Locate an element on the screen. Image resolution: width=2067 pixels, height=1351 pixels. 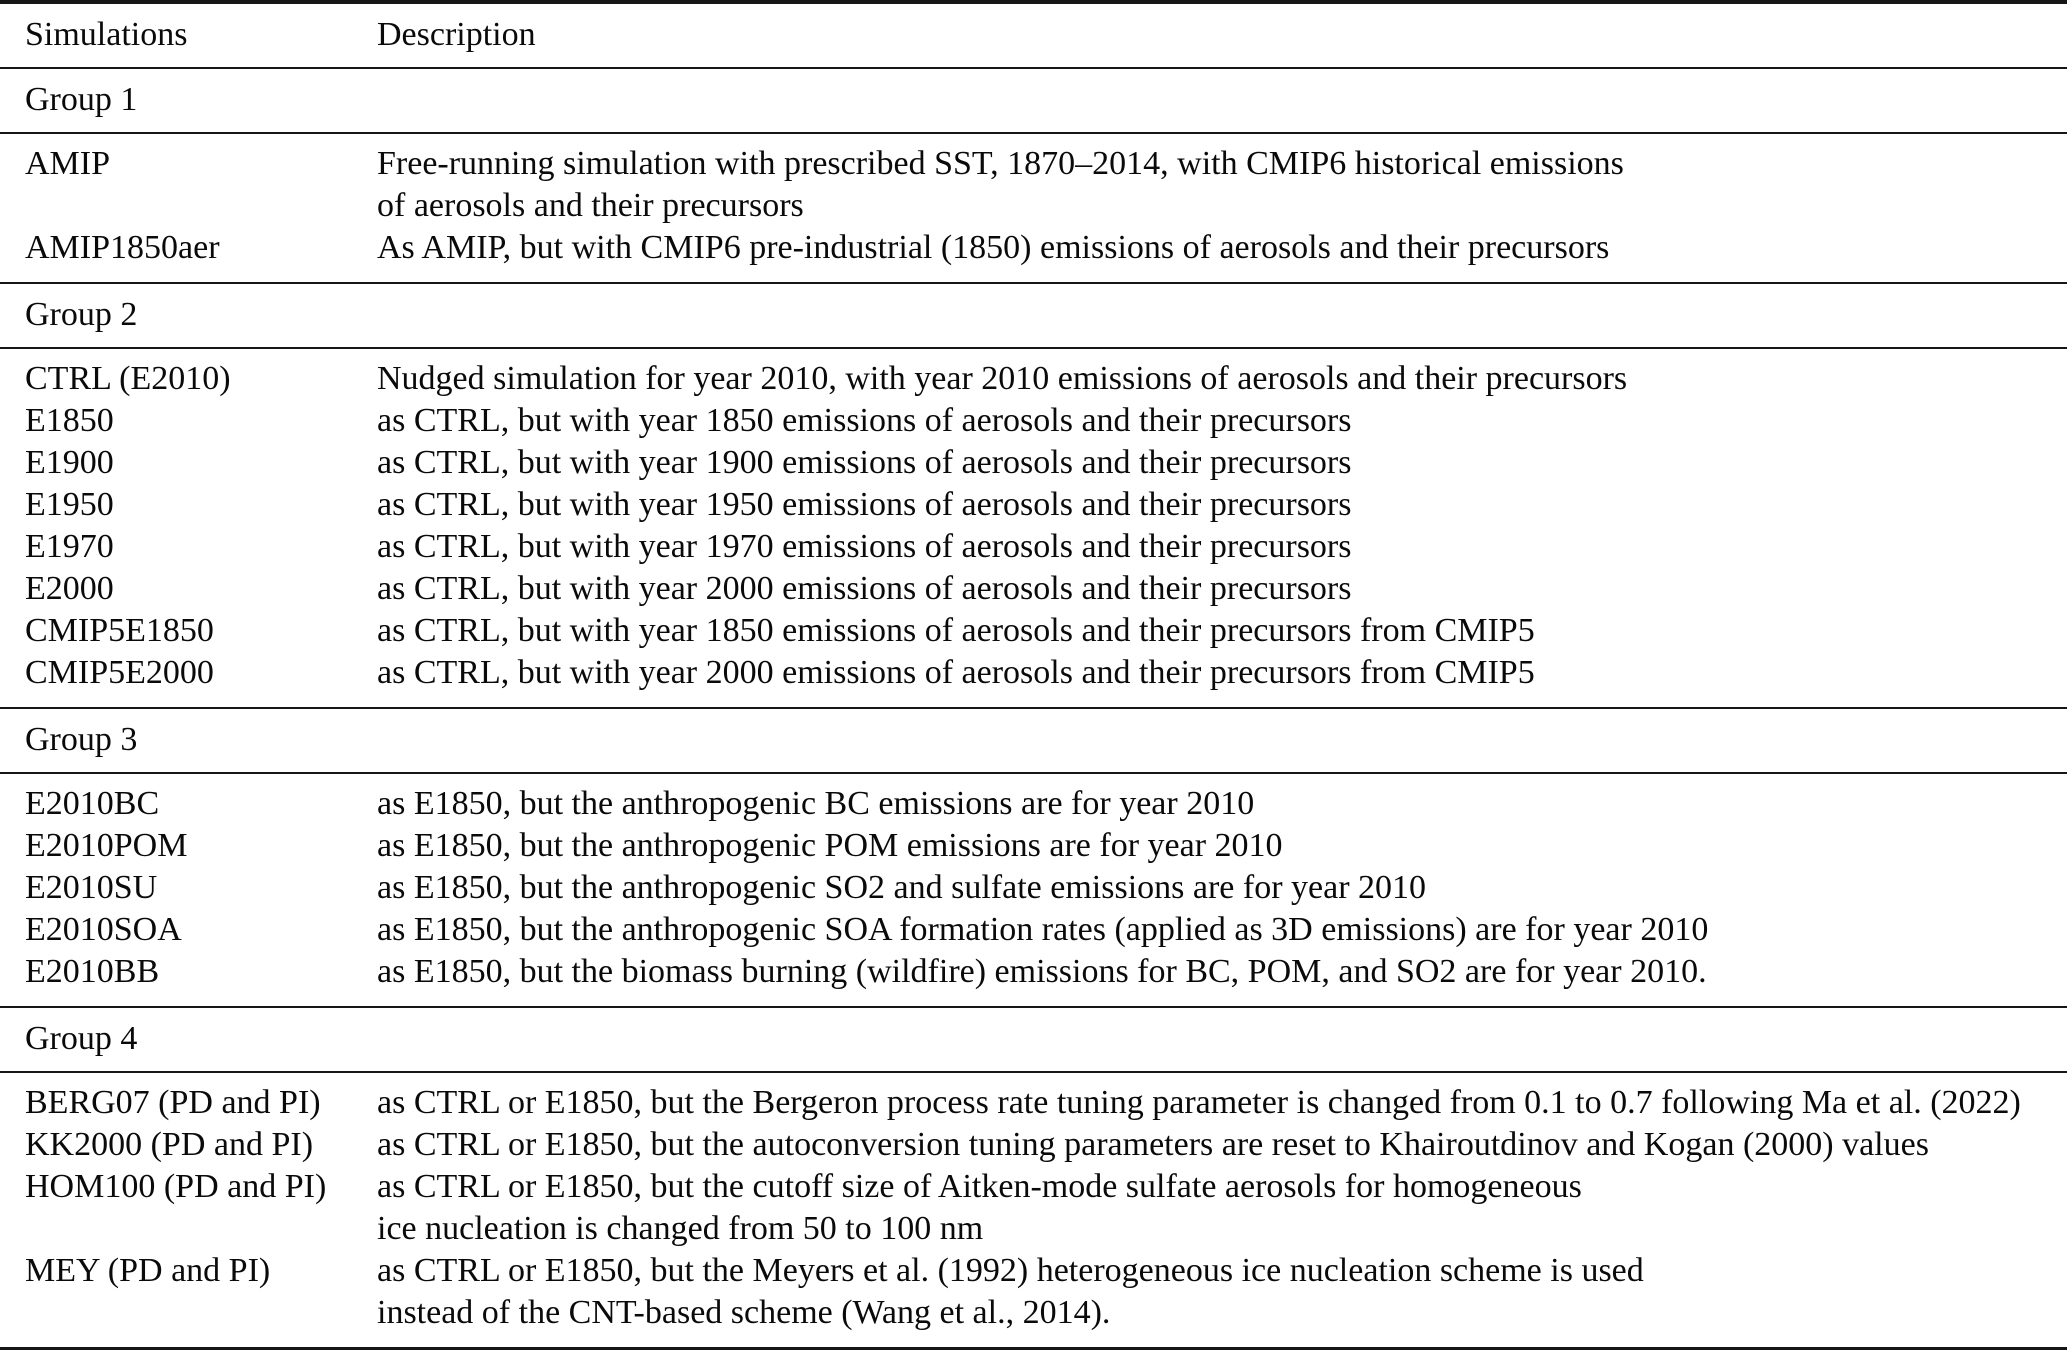
group-header: Group 2 is located at coordinates (1033, 315).